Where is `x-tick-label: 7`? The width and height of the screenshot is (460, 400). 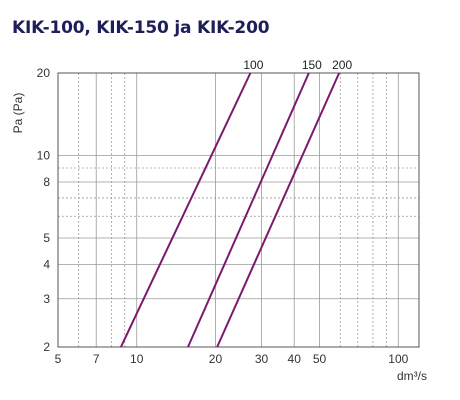
x-tick-label: 7 is located at coordinates (96, 359).